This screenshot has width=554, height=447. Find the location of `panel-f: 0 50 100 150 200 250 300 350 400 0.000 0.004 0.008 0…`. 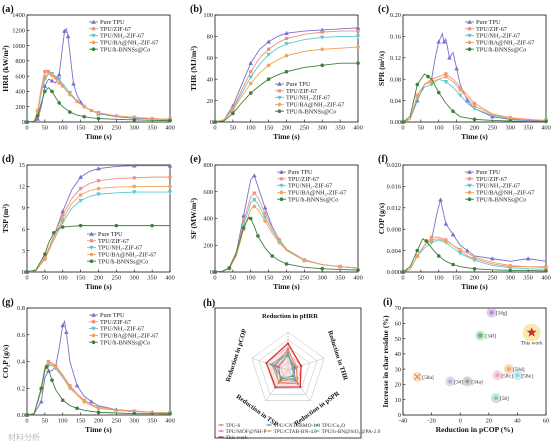

panel-f: 0 50 100 150 200 250 300 350 400 0.000 0.004 0.008 0… is located at coordinates (464, 222).